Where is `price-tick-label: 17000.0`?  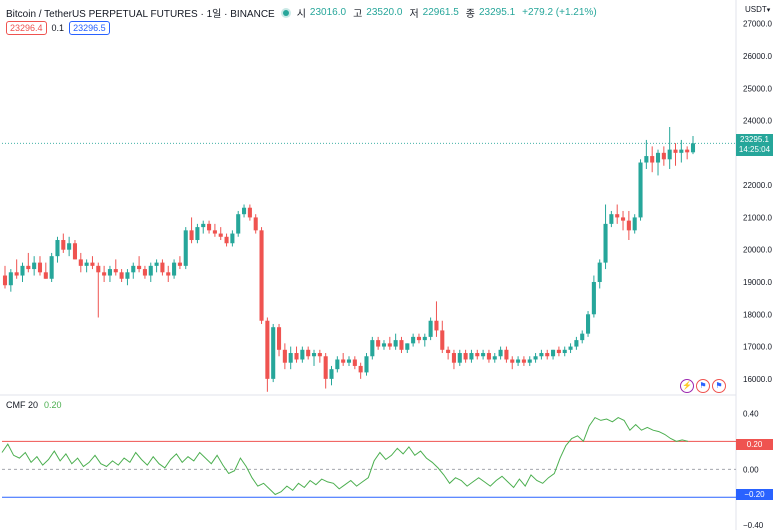 price-tick-label: 17000.0 is located at coordinates (757, 347).